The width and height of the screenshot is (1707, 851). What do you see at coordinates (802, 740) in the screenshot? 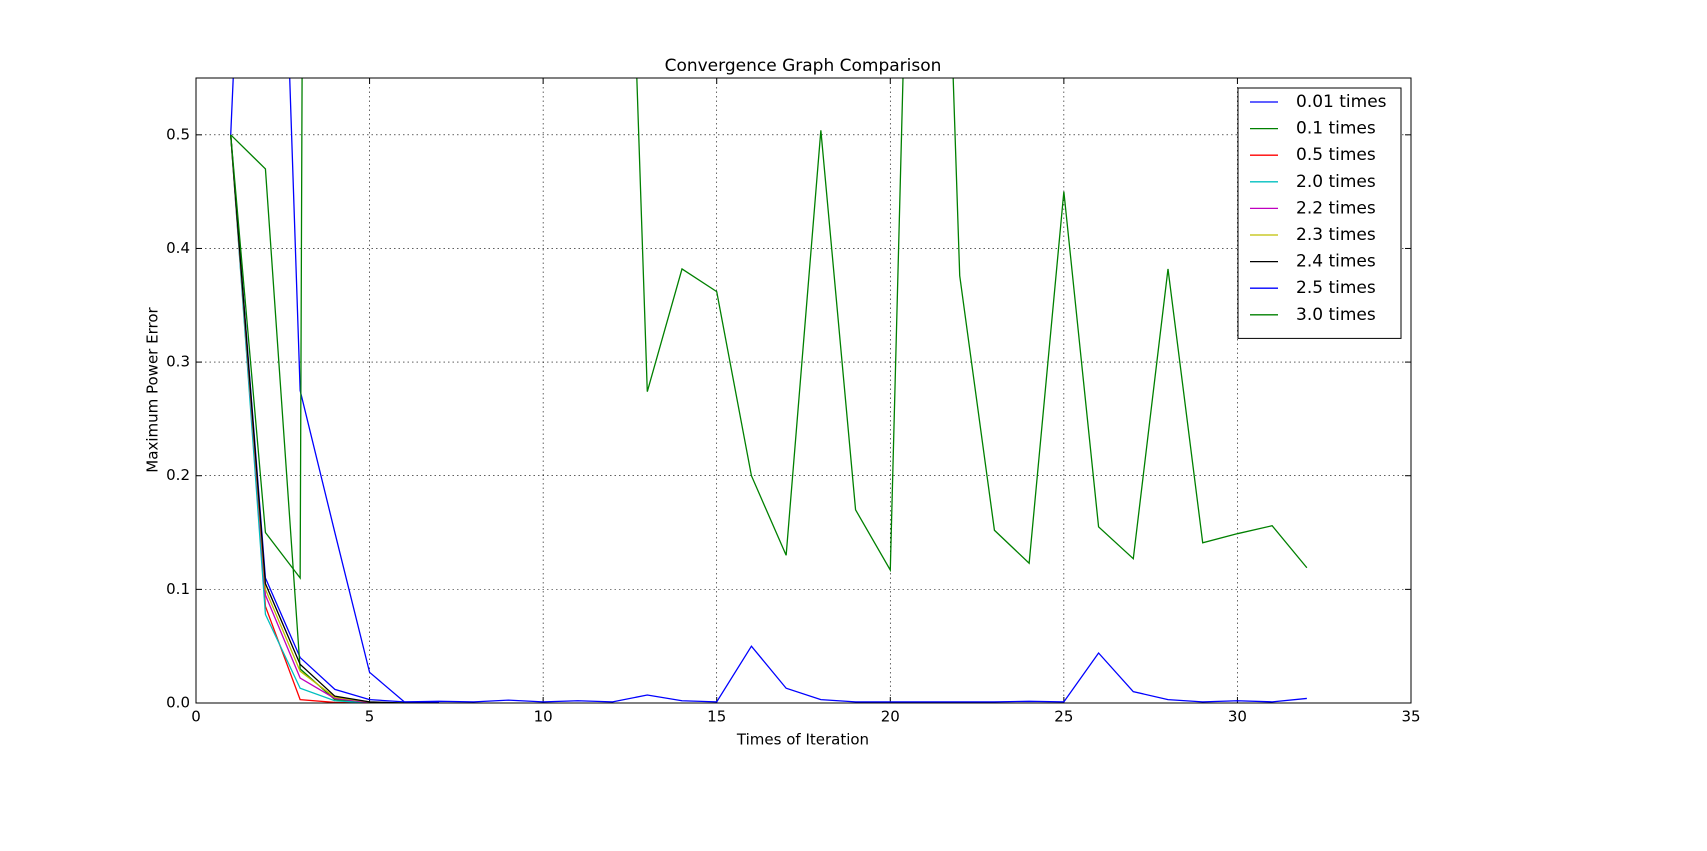
I see `x-axis-label: Times of Iteration` at bounding box center [802, 740].